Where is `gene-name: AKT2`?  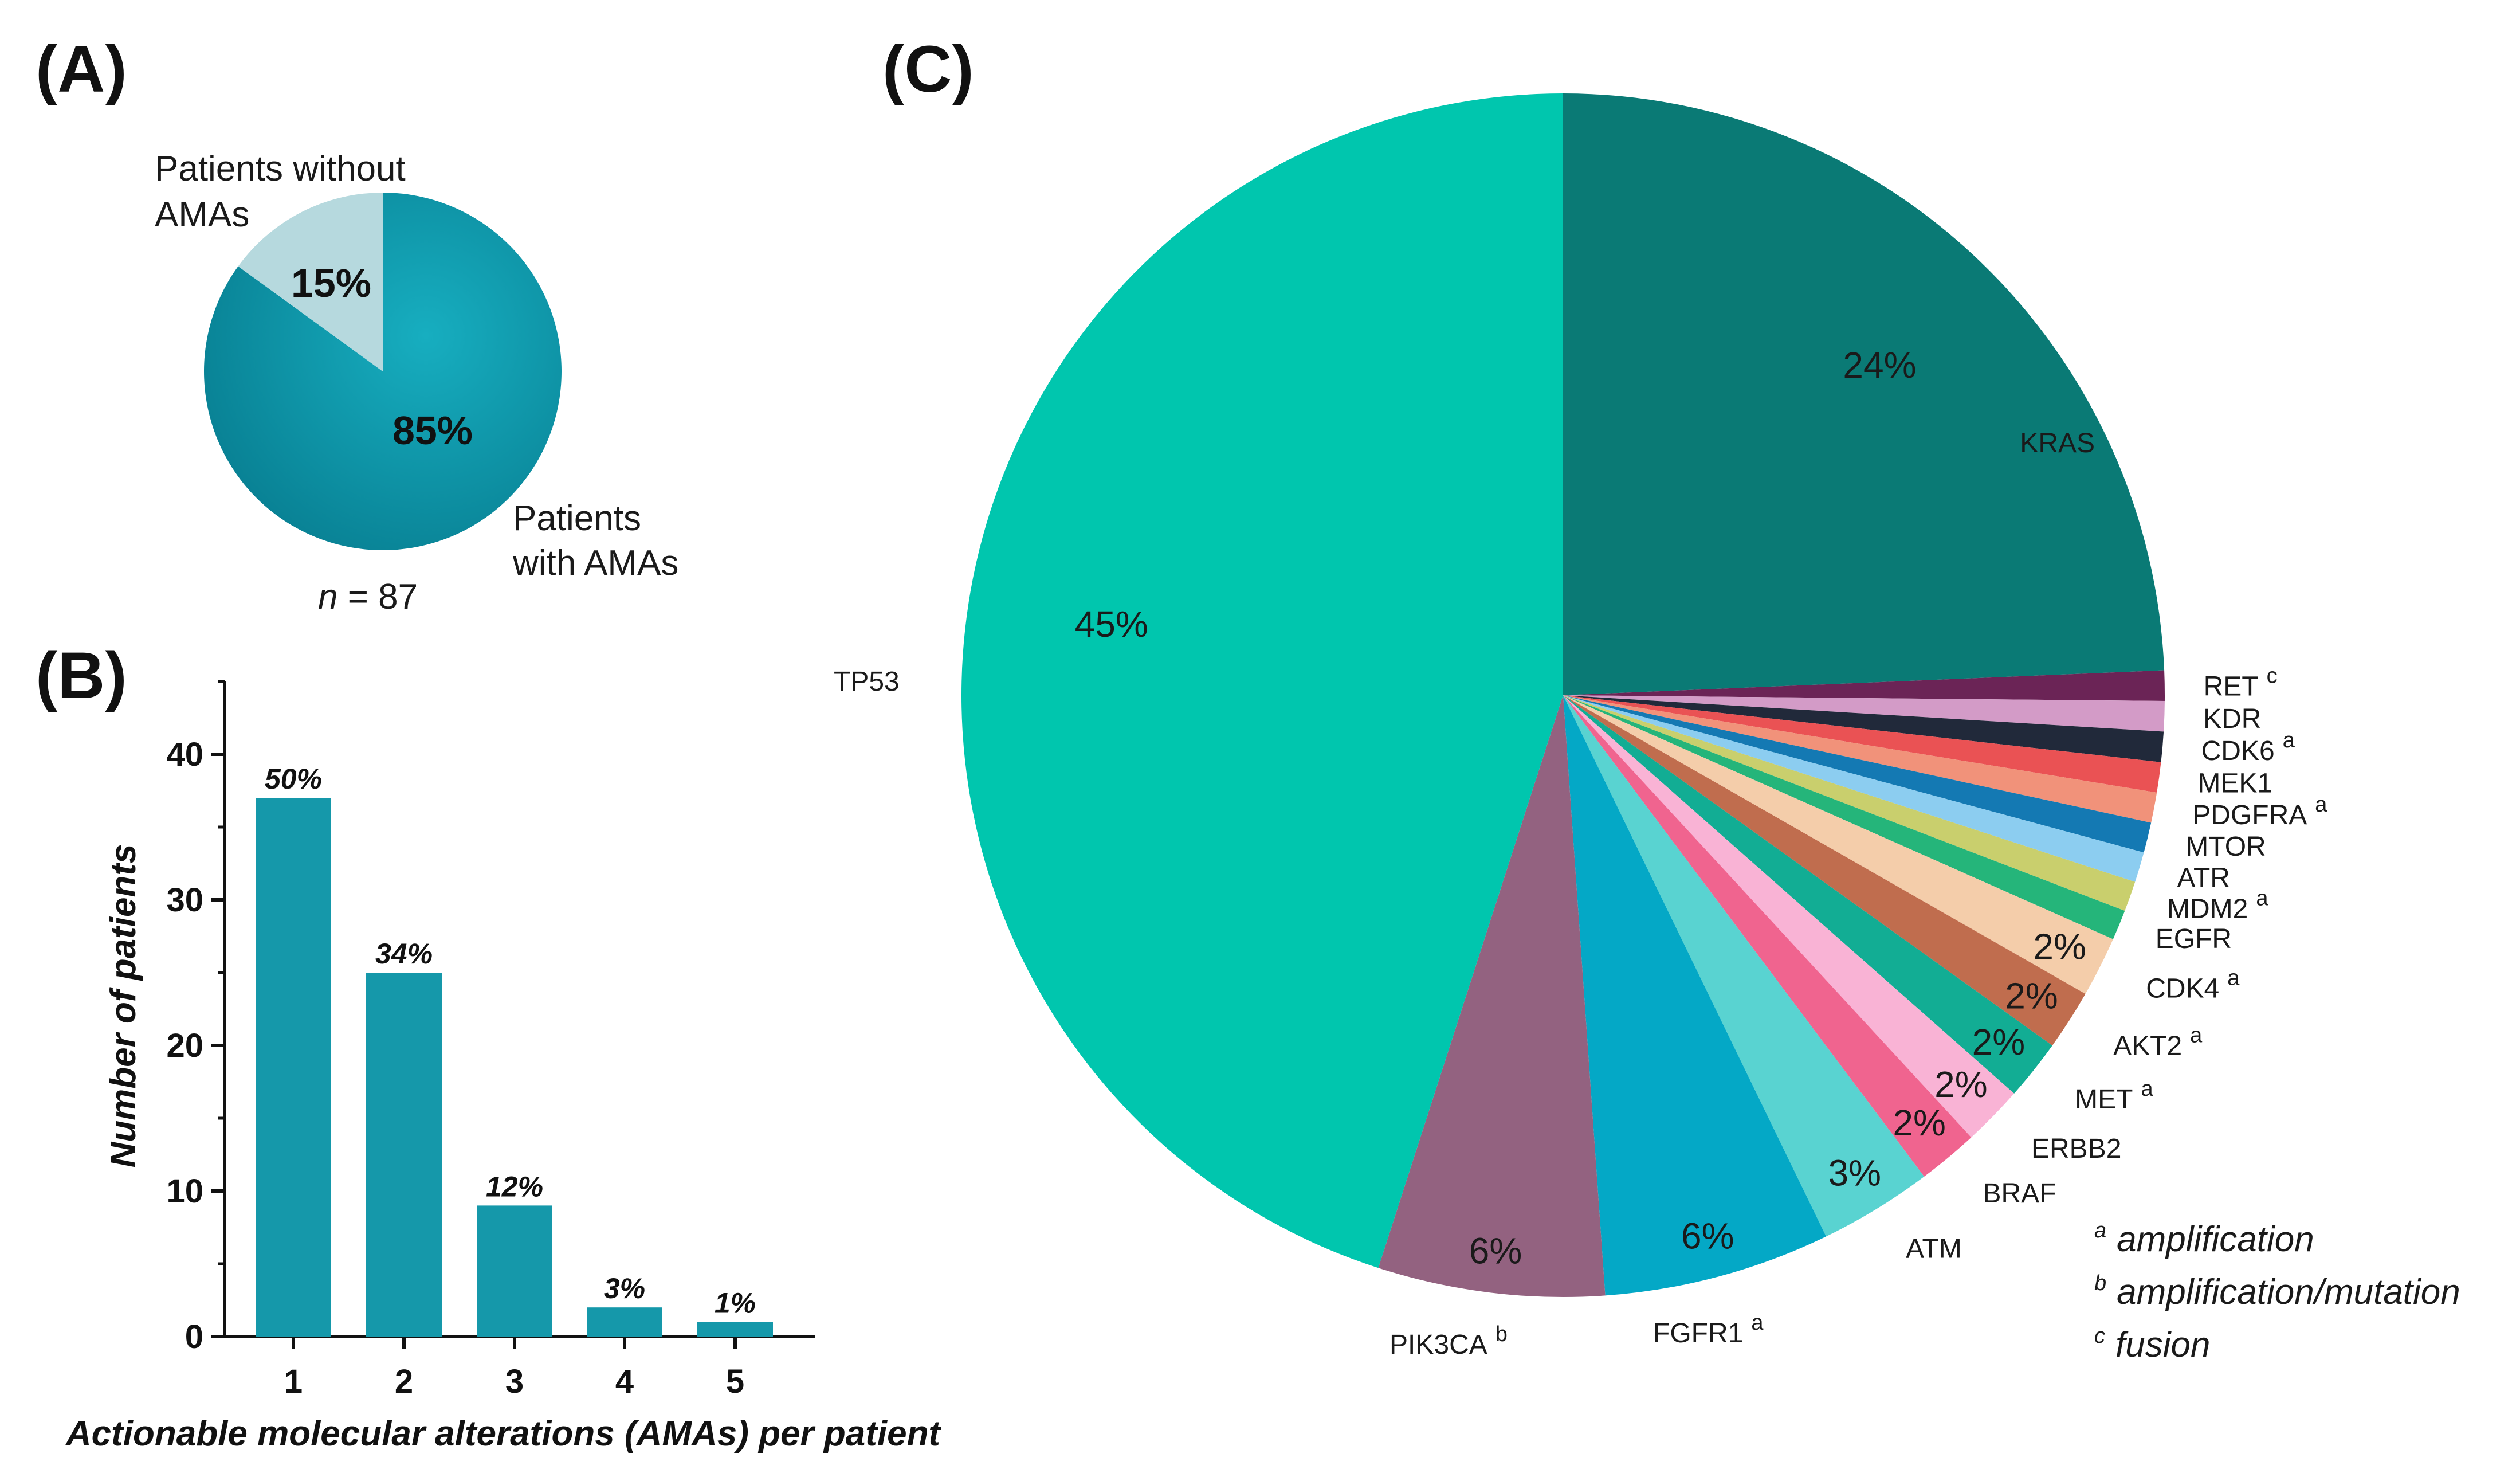
gene-name: AKT2 is located at coordinates (2147, 1046).